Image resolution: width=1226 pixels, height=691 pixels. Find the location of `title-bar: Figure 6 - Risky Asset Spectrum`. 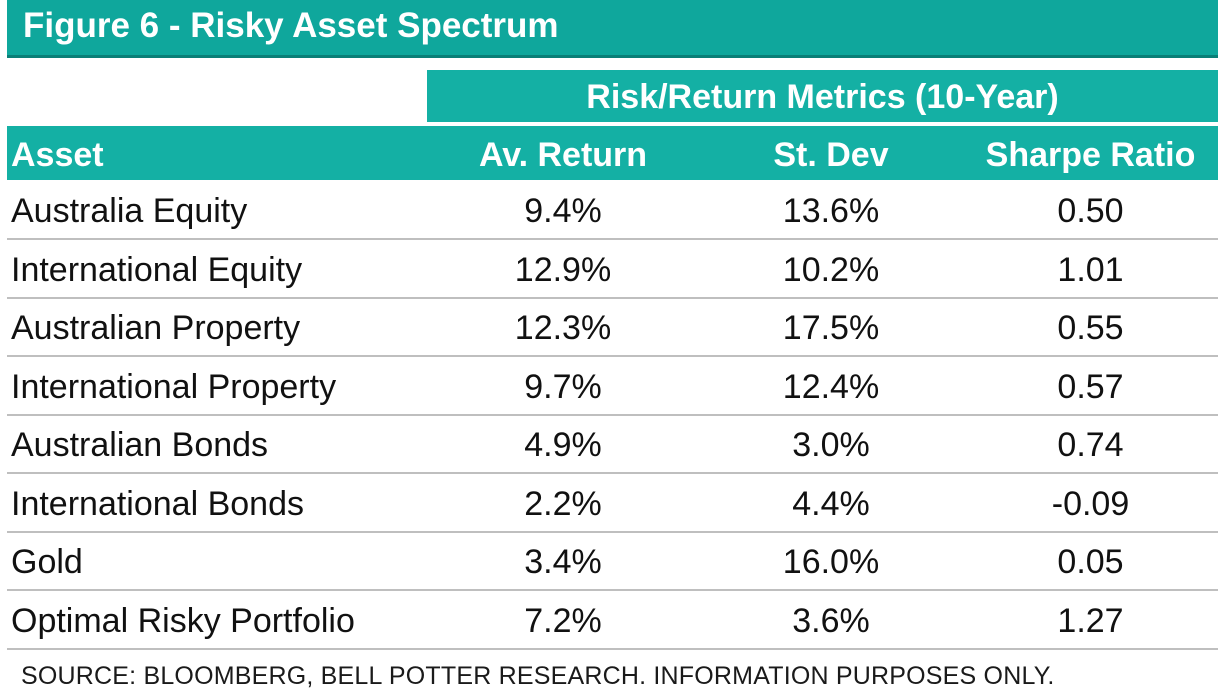

title-bar: Figure 6 - Risky Asset Spectrum is located at coordinates (612, 29).